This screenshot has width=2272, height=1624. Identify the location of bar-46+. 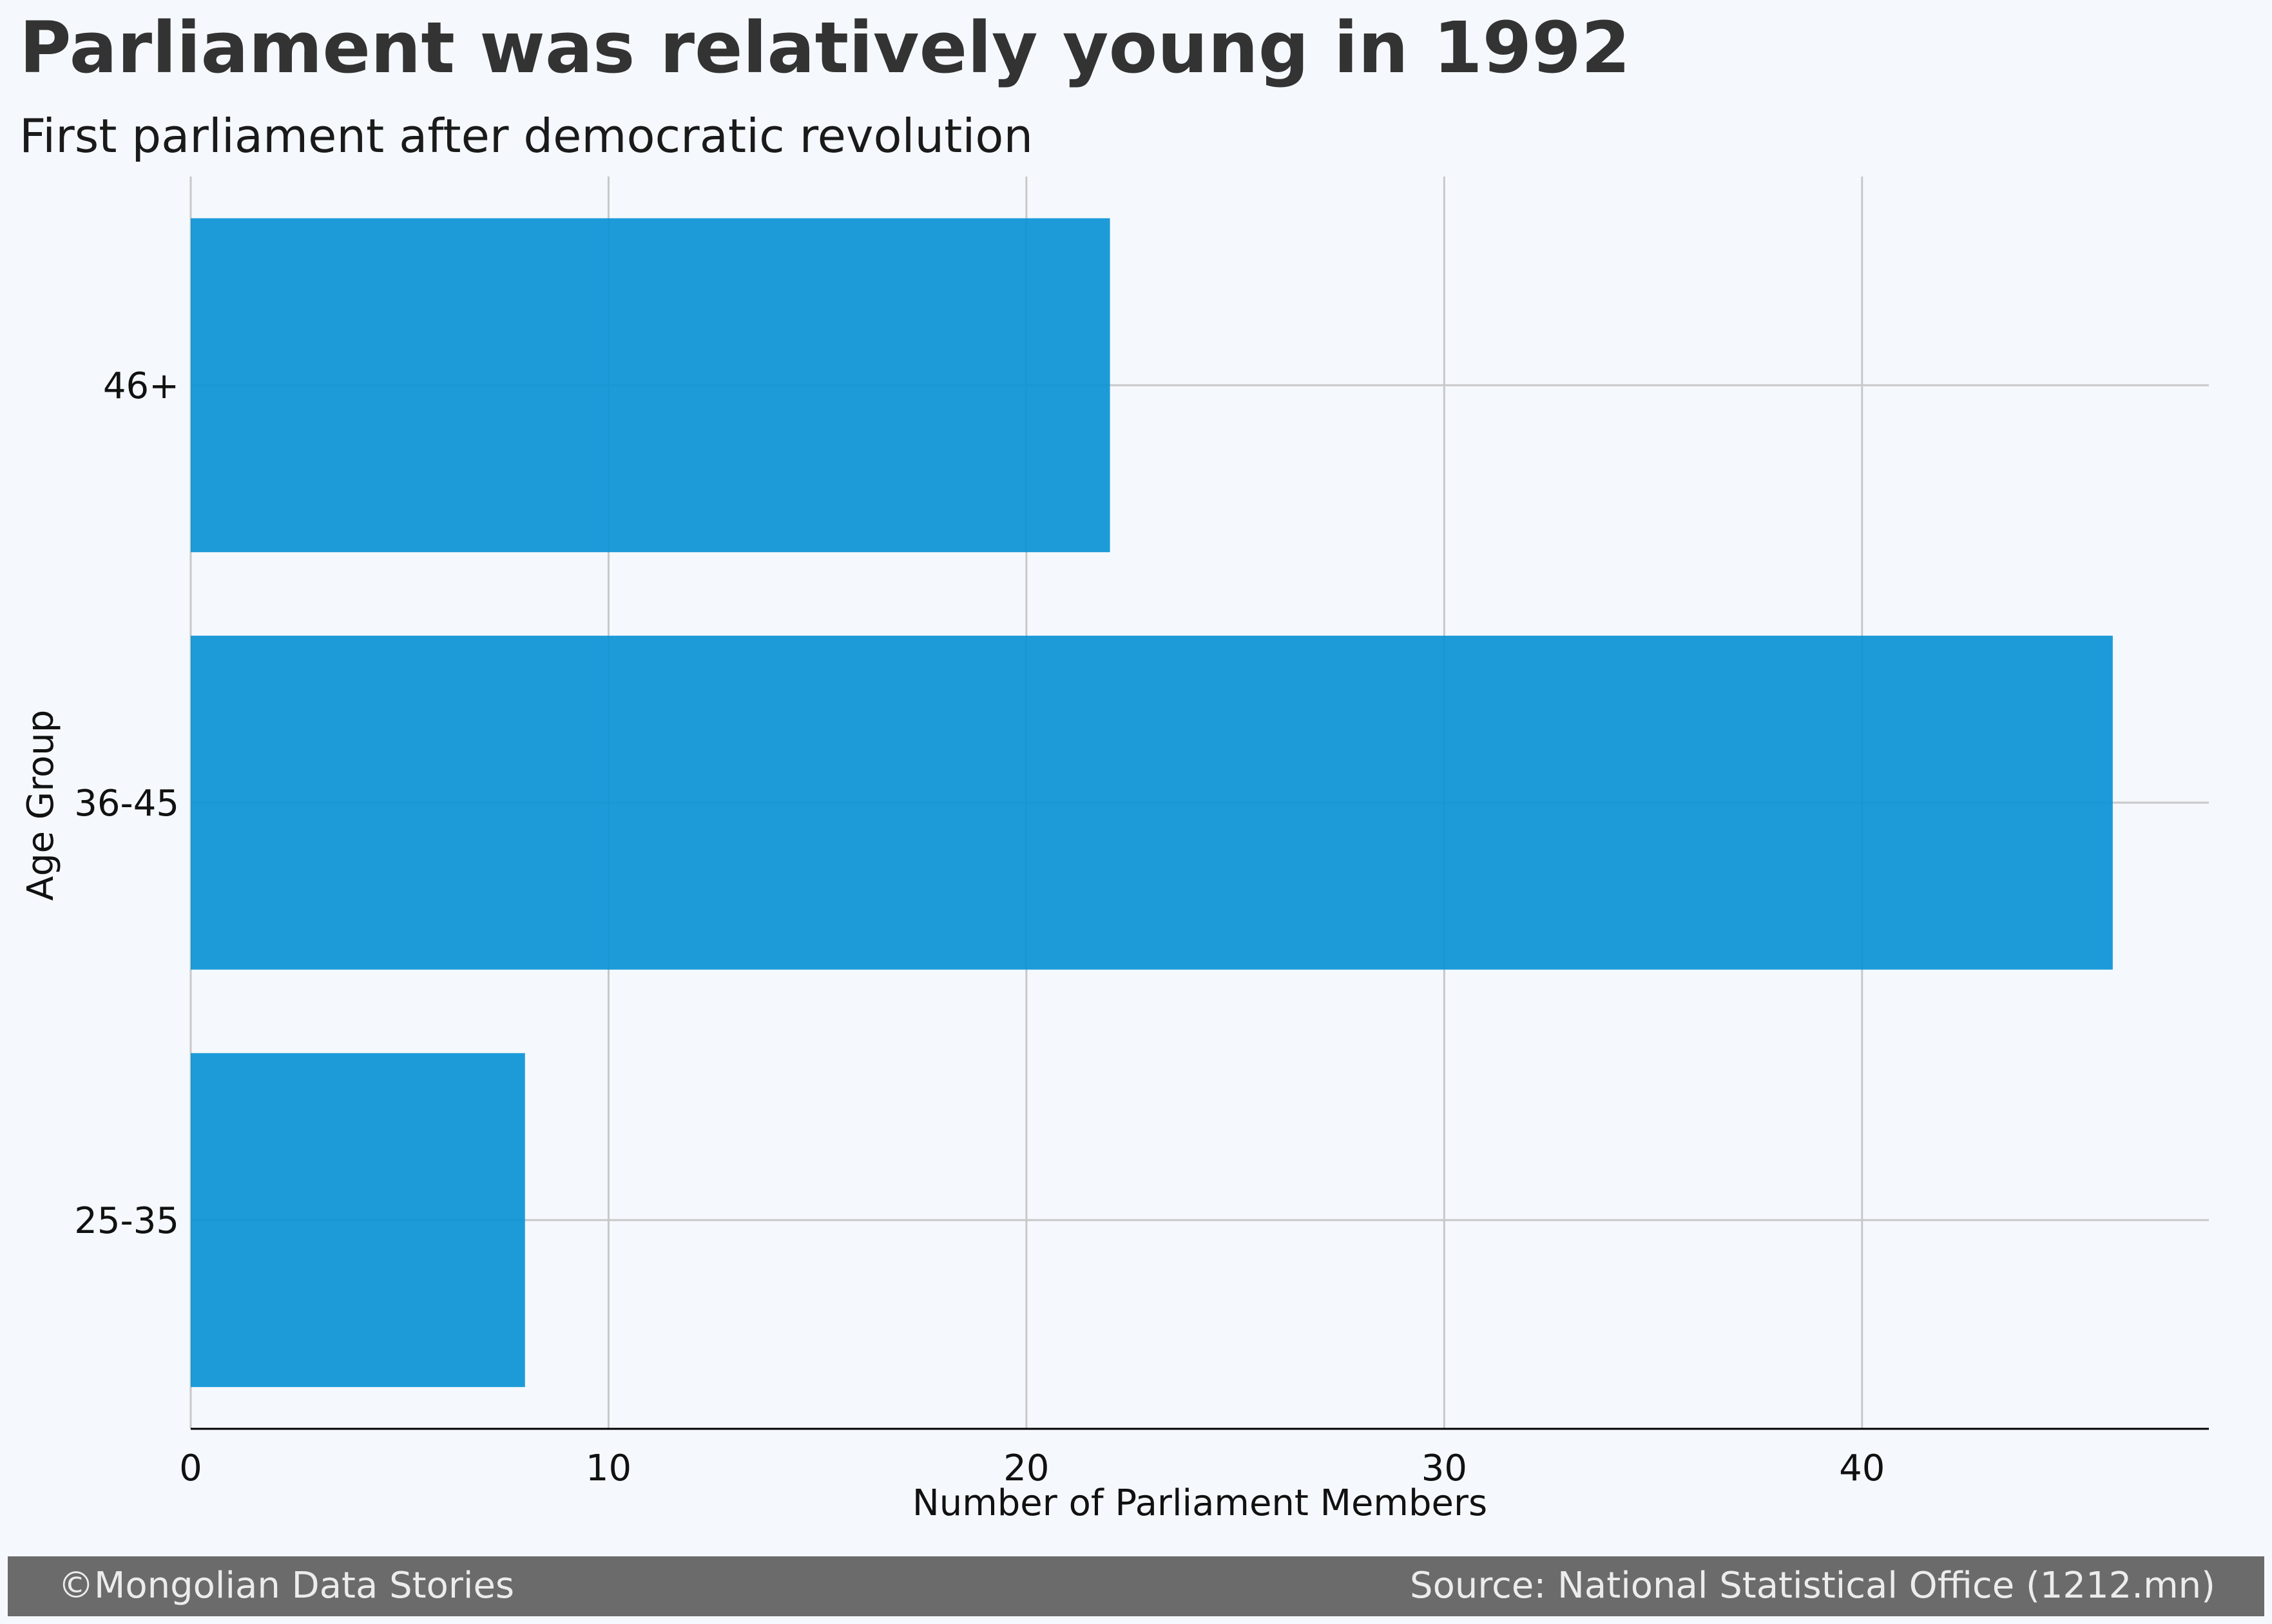
(650, 386).